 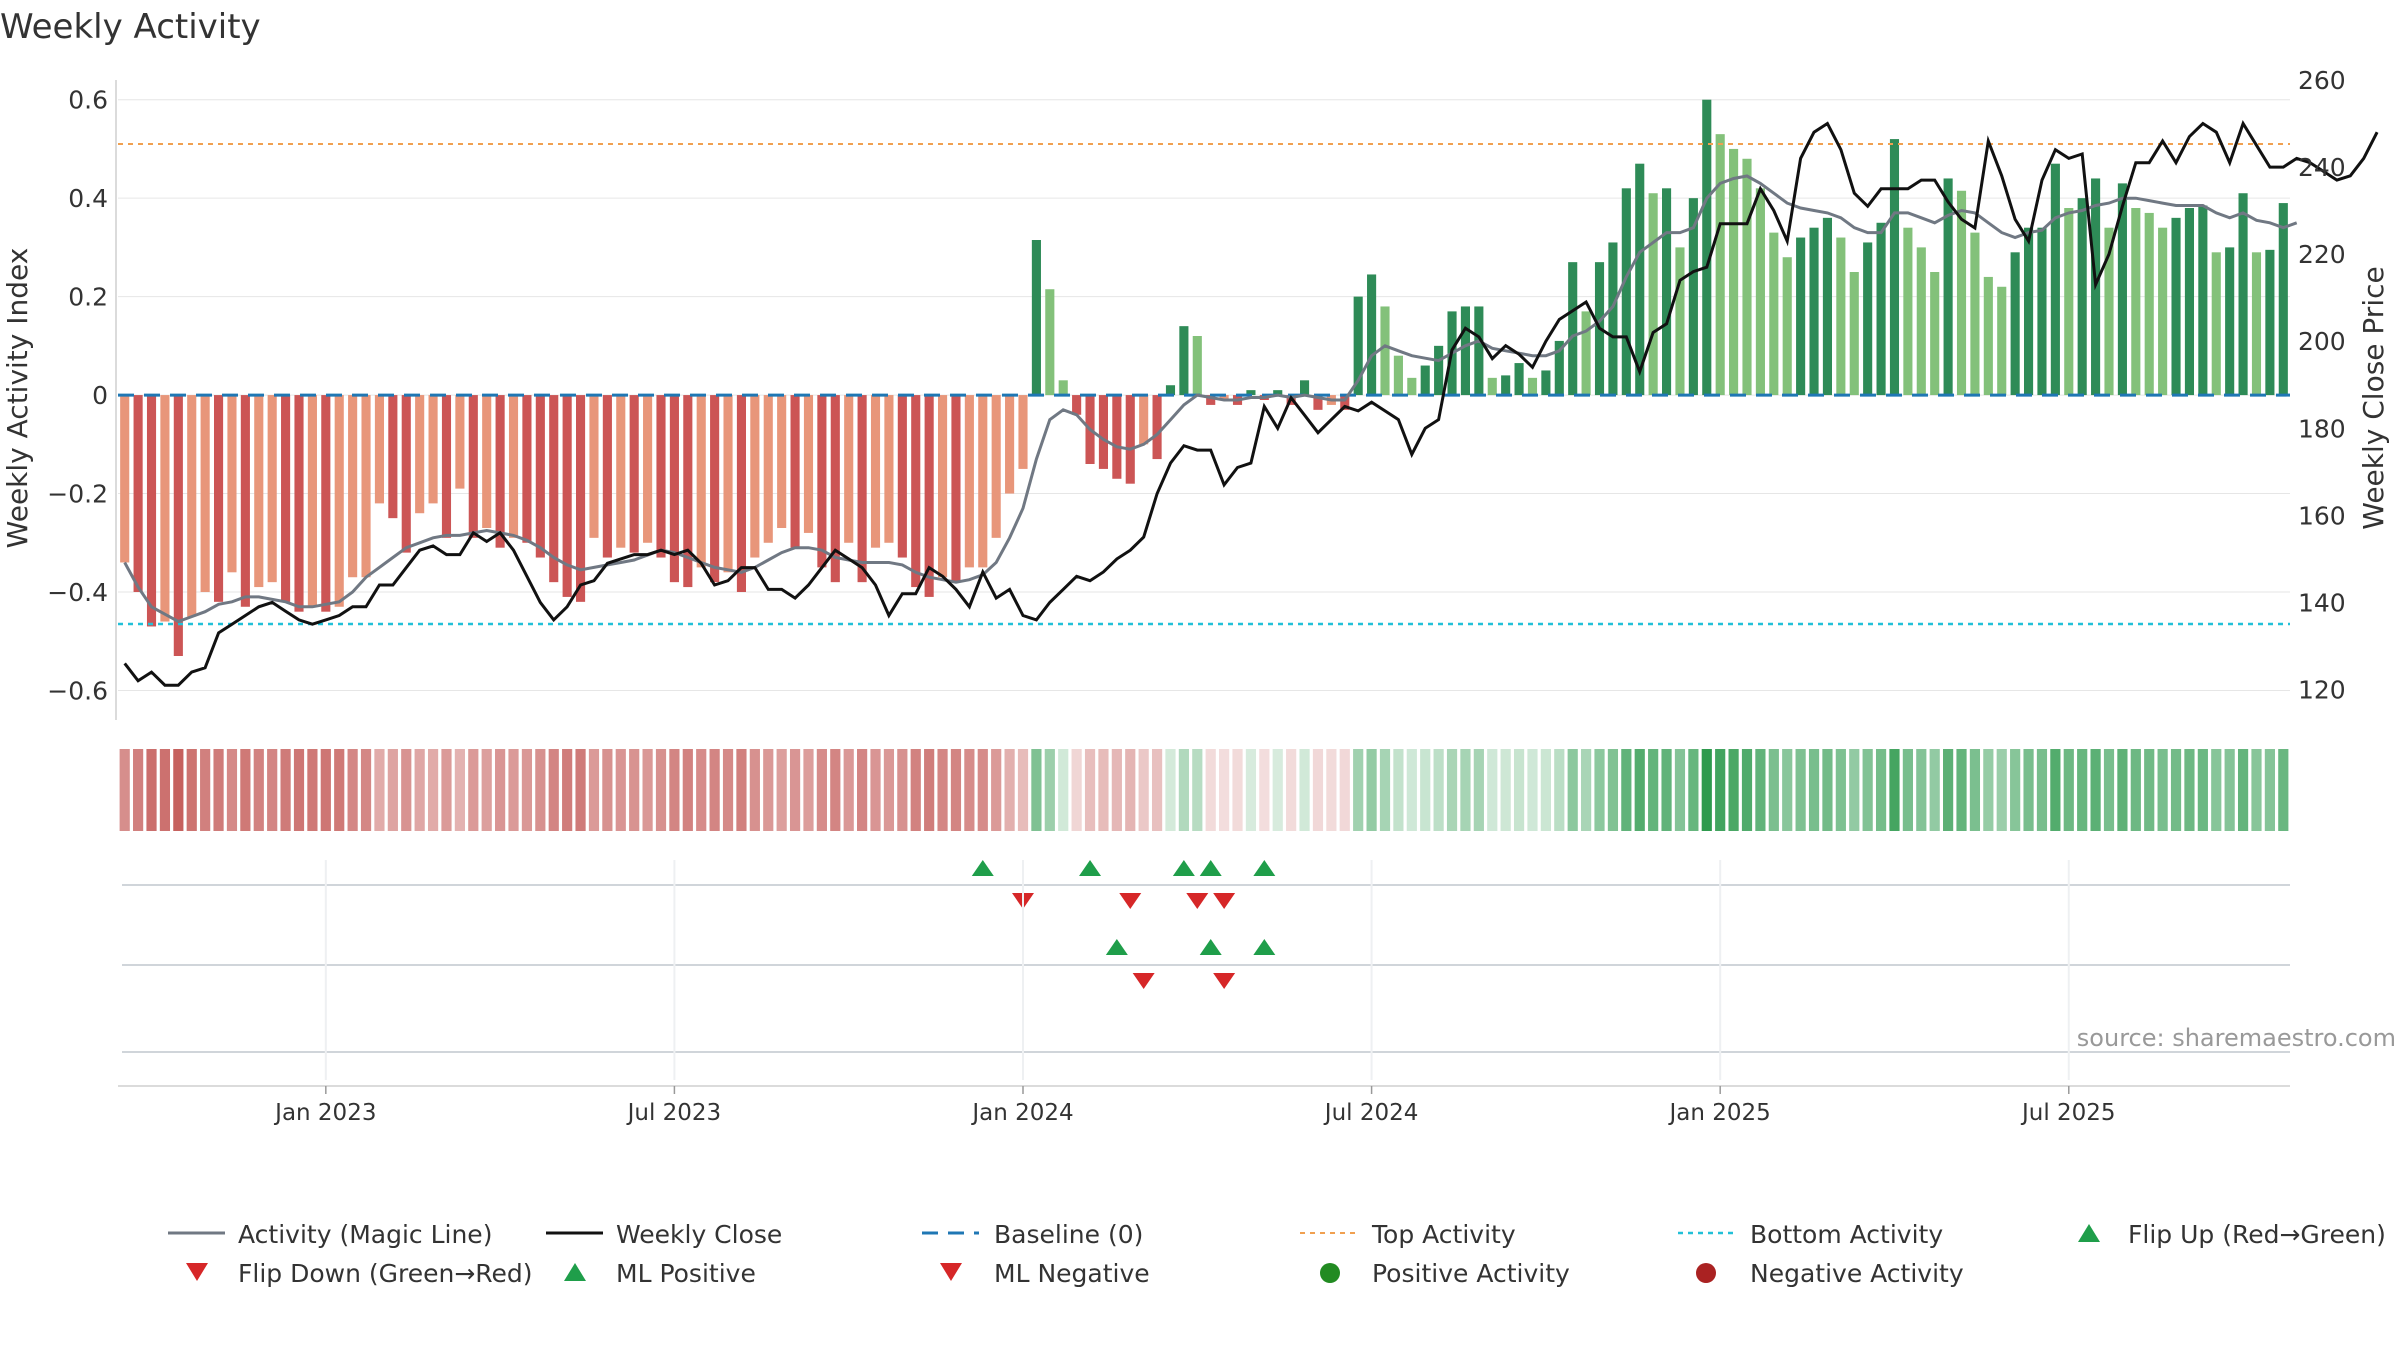 I want to click on legend-swatch-positive-activity, so click(x=1330, y=1273).